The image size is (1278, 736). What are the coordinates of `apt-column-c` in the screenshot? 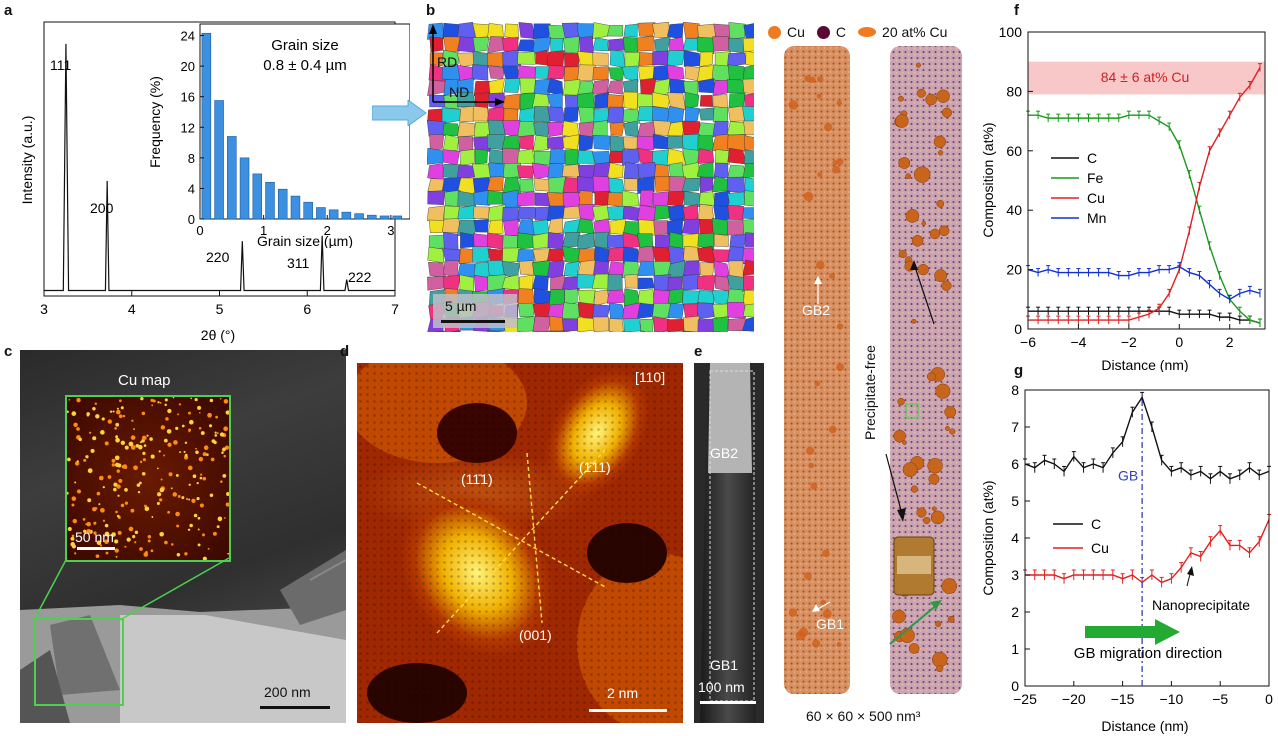 It's located at (926, 370).